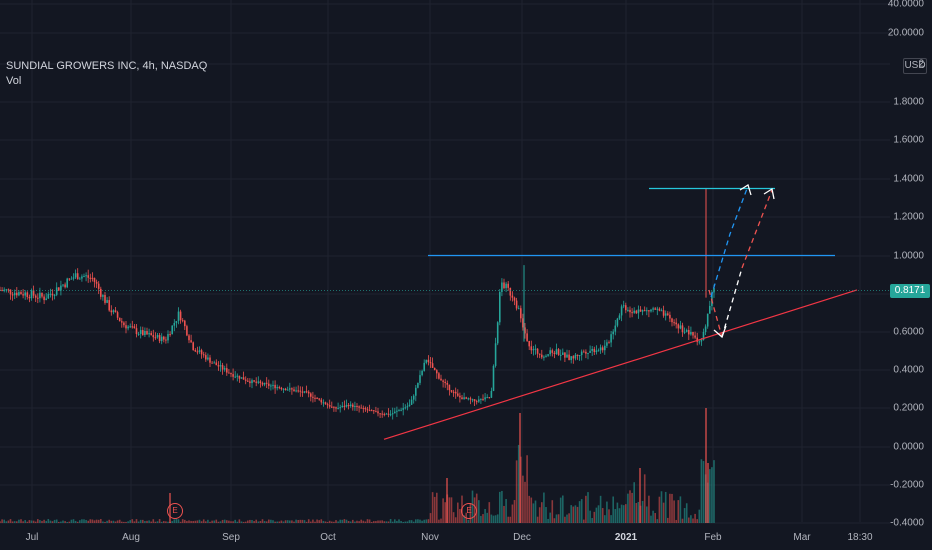 The image size is (932, 550). Describe the element at coordinates (915, 66) in the screenshot. I see `currency-button: USD` at that location.